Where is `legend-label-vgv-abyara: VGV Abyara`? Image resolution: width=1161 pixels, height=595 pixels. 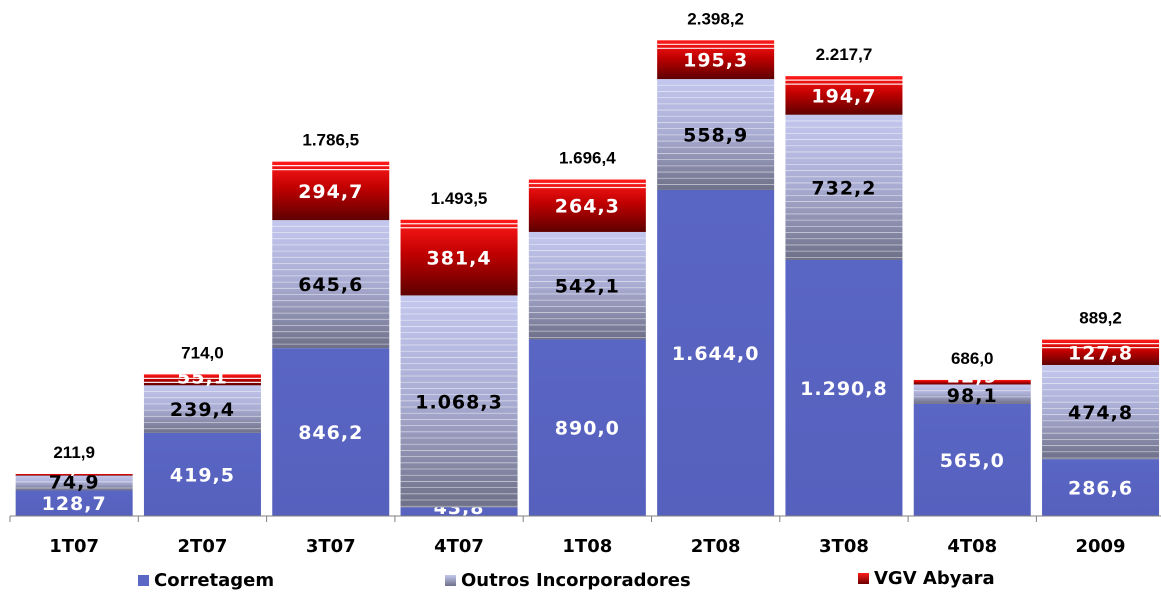
legend-label-vgv-abyara: VGV Abyara is located at coordinates (934, 578).